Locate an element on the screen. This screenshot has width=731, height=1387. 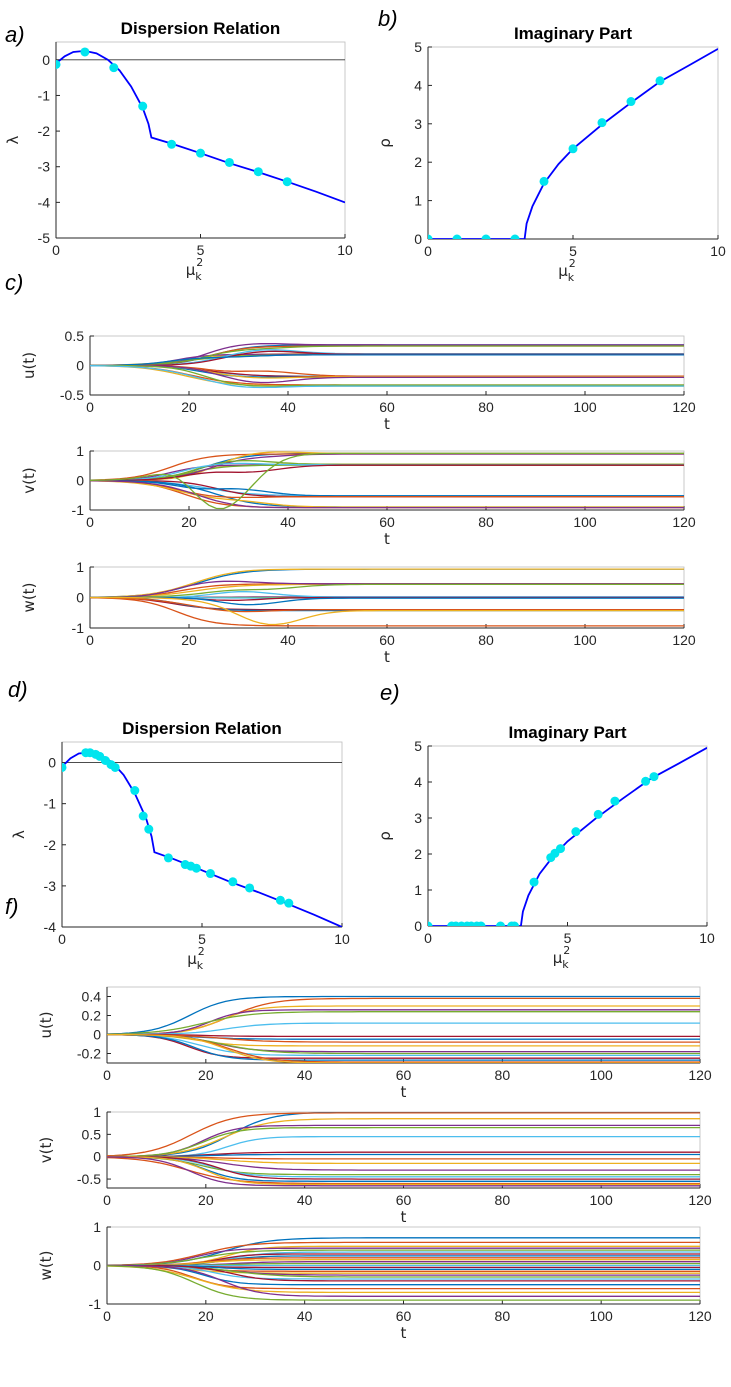
y-axis-label: λ is located at coordinates (13, 139).